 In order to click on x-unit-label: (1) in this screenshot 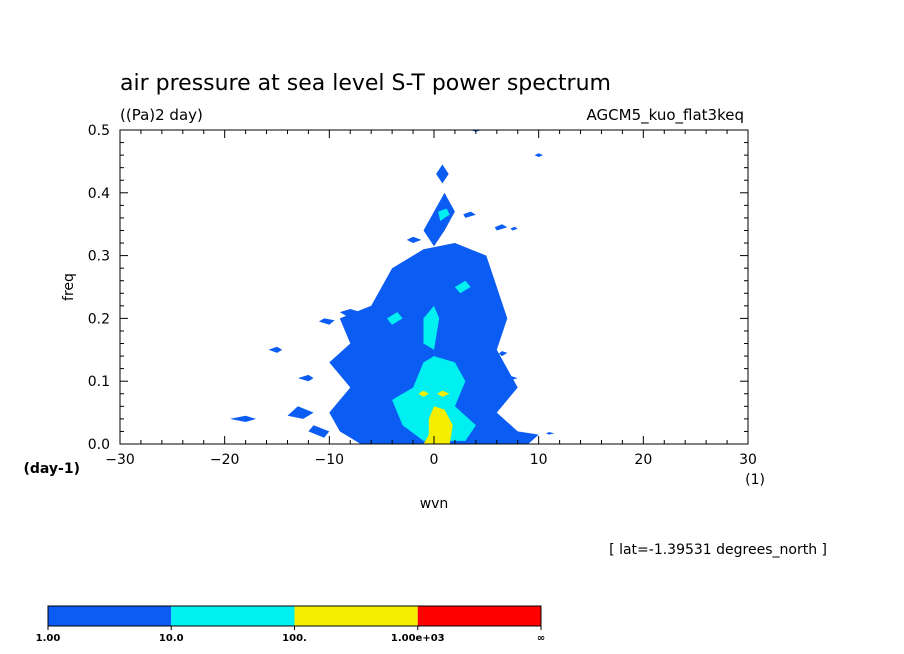, I will do `click(755, 480)`.